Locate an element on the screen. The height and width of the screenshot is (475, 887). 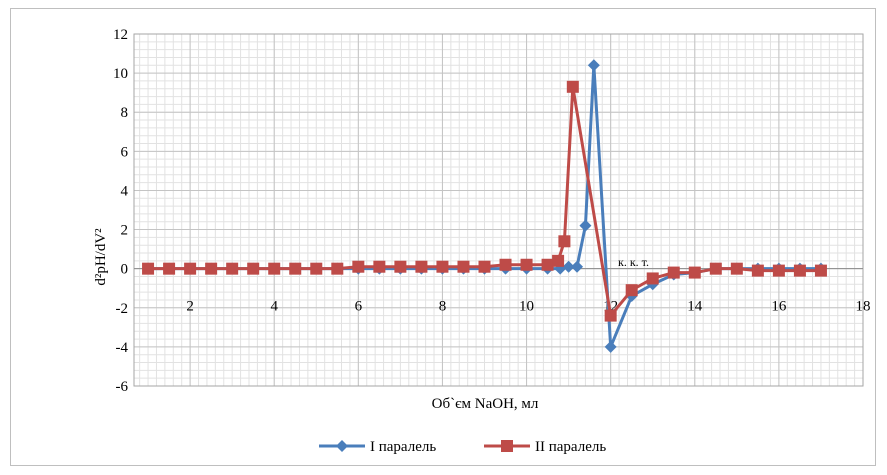
x-axis-title: Об`єм NaOH, мл is located at coordinates (485, 404).